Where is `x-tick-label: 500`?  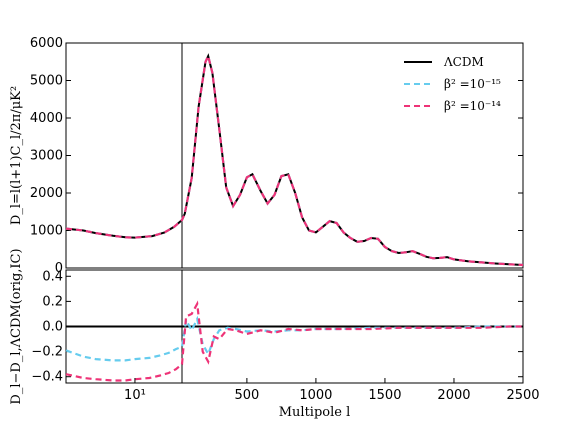 x-tick-label: 500 is located at coordinates (246, 395).